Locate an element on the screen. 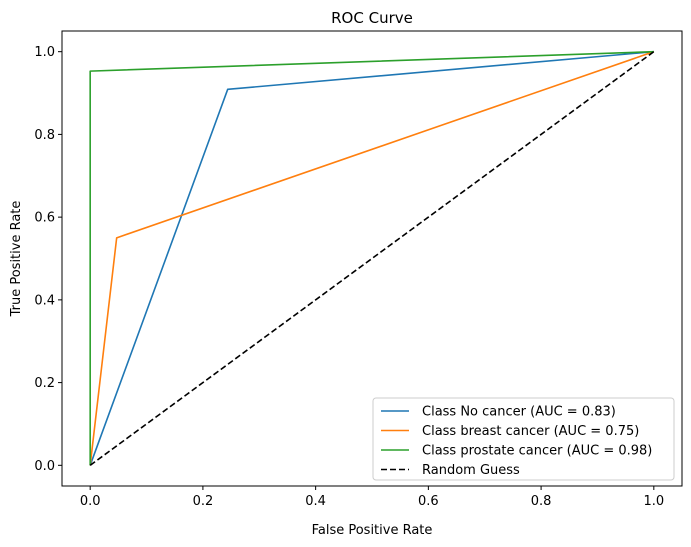 The height and width of the screenshot is (547, 691). x-tick-label: 0.4 is located at coordinates (315, 501).